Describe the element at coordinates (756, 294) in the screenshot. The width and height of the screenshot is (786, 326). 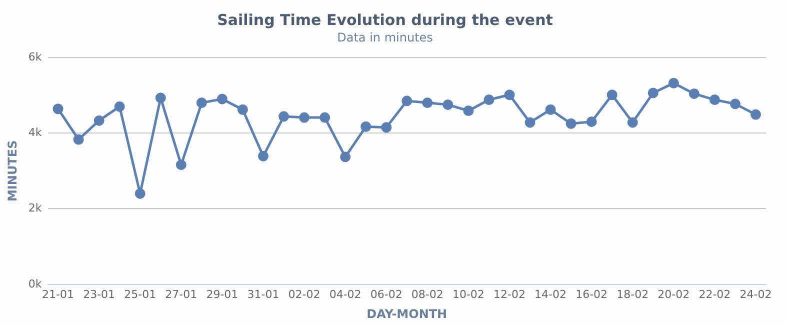
I see `x-tick-label: 24-02` at that location.